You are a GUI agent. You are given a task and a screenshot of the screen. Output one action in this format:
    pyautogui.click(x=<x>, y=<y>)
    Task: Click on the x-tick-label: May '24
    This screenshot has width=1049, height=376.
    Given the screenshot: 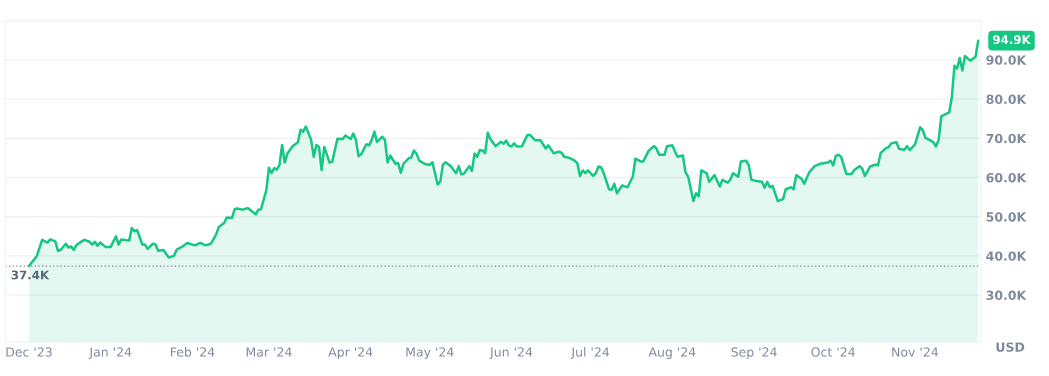 What is the action you would take?
    pyautogui.click(x=430, y=353)
    